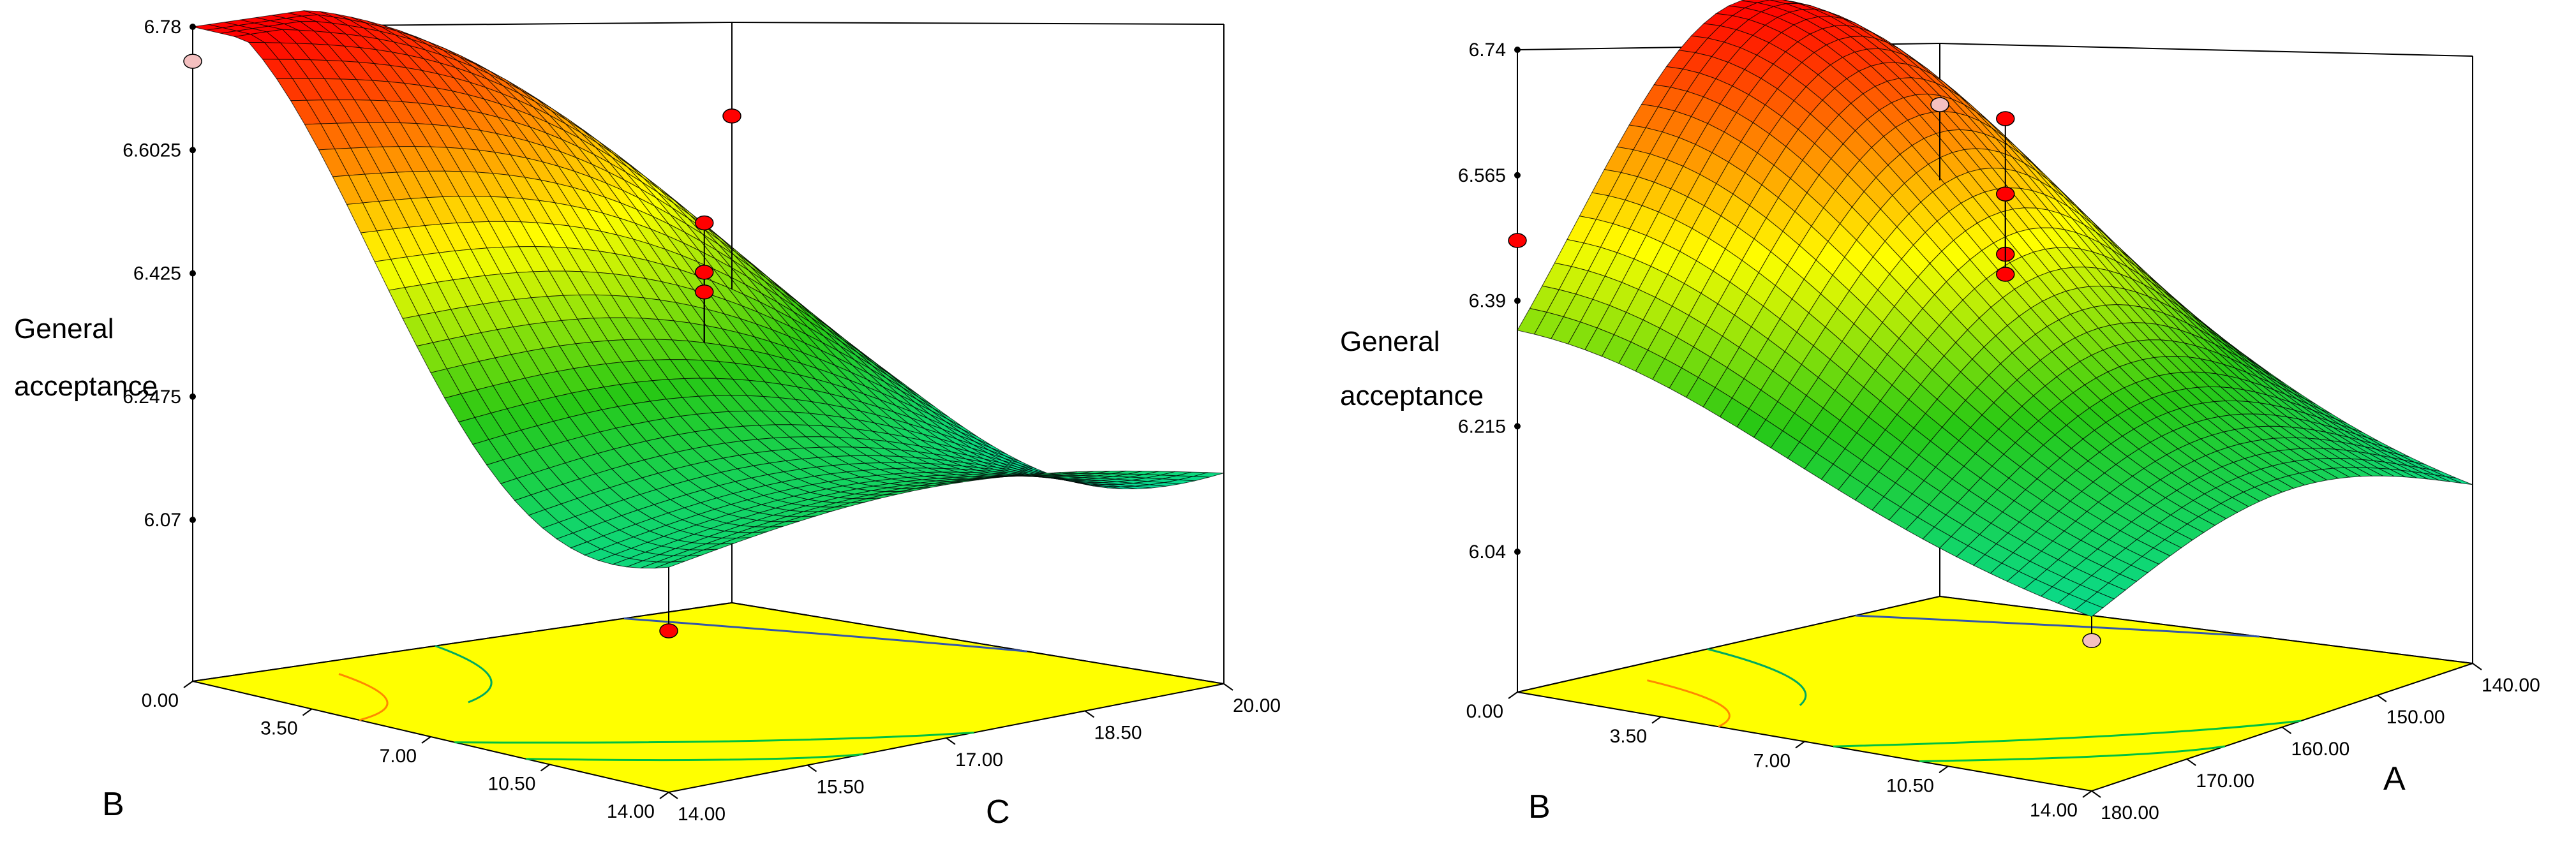  I want to click on x2-tick-label: 20.00, so click(1257, 705).